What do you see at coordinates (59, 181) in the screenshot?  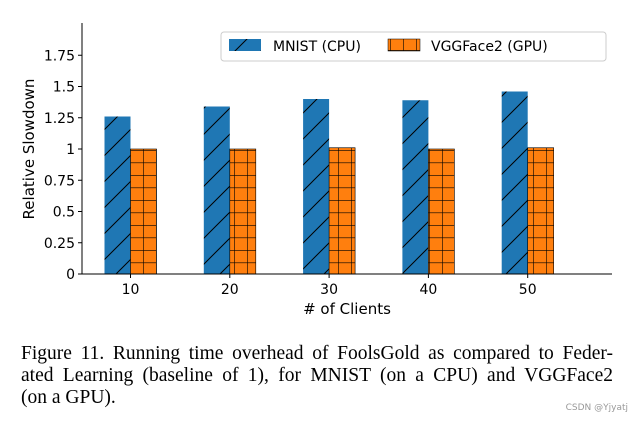 I see `y-tick-label: 0.75` at bounding box center [59, 181].